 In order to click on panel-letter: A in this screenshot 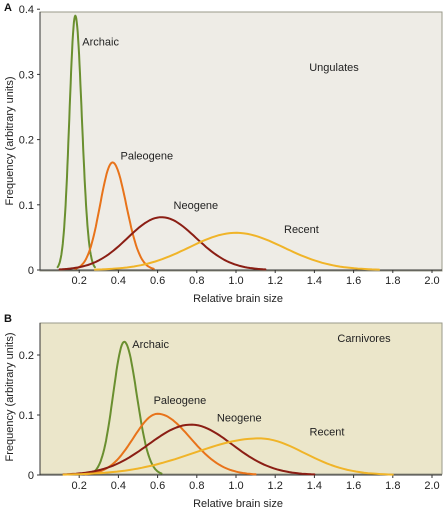, I will do `click(8, 8)`.